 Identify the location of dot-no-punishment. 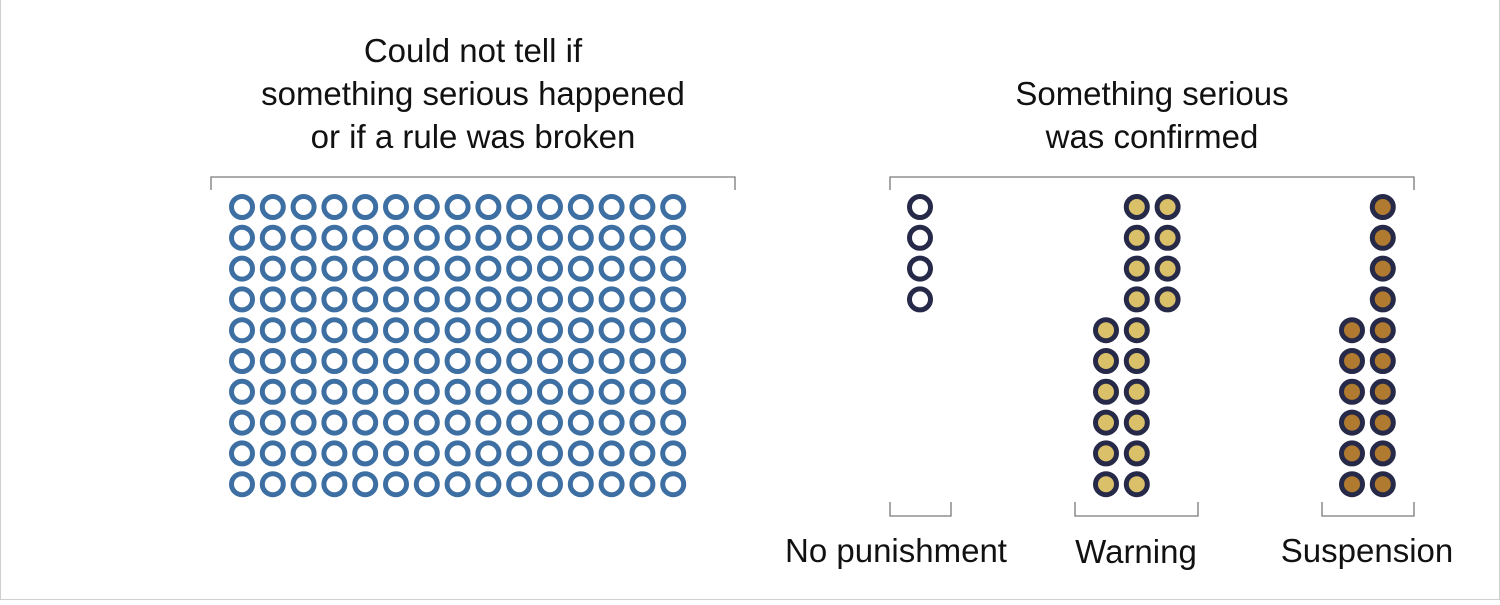
(920, 299).